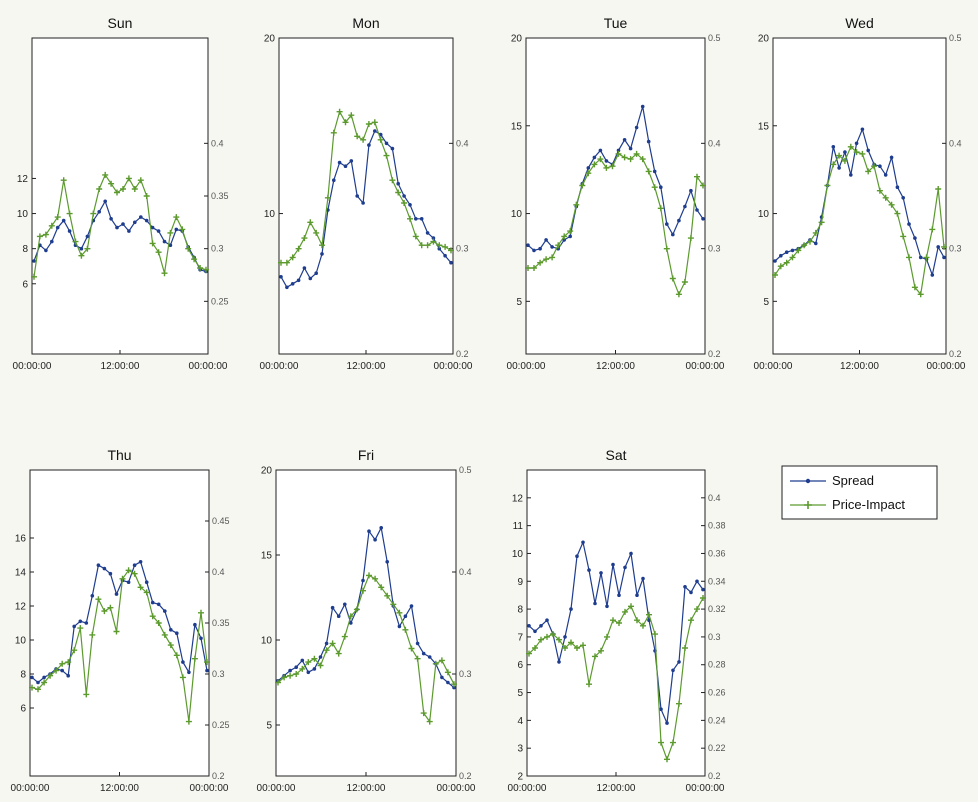 Image resolution: width=978 pixels, height=802 pixels. What do you see at coordinates (859, 492) in the screenshot?
I see `legend-box` at bounding box center [859, 492].